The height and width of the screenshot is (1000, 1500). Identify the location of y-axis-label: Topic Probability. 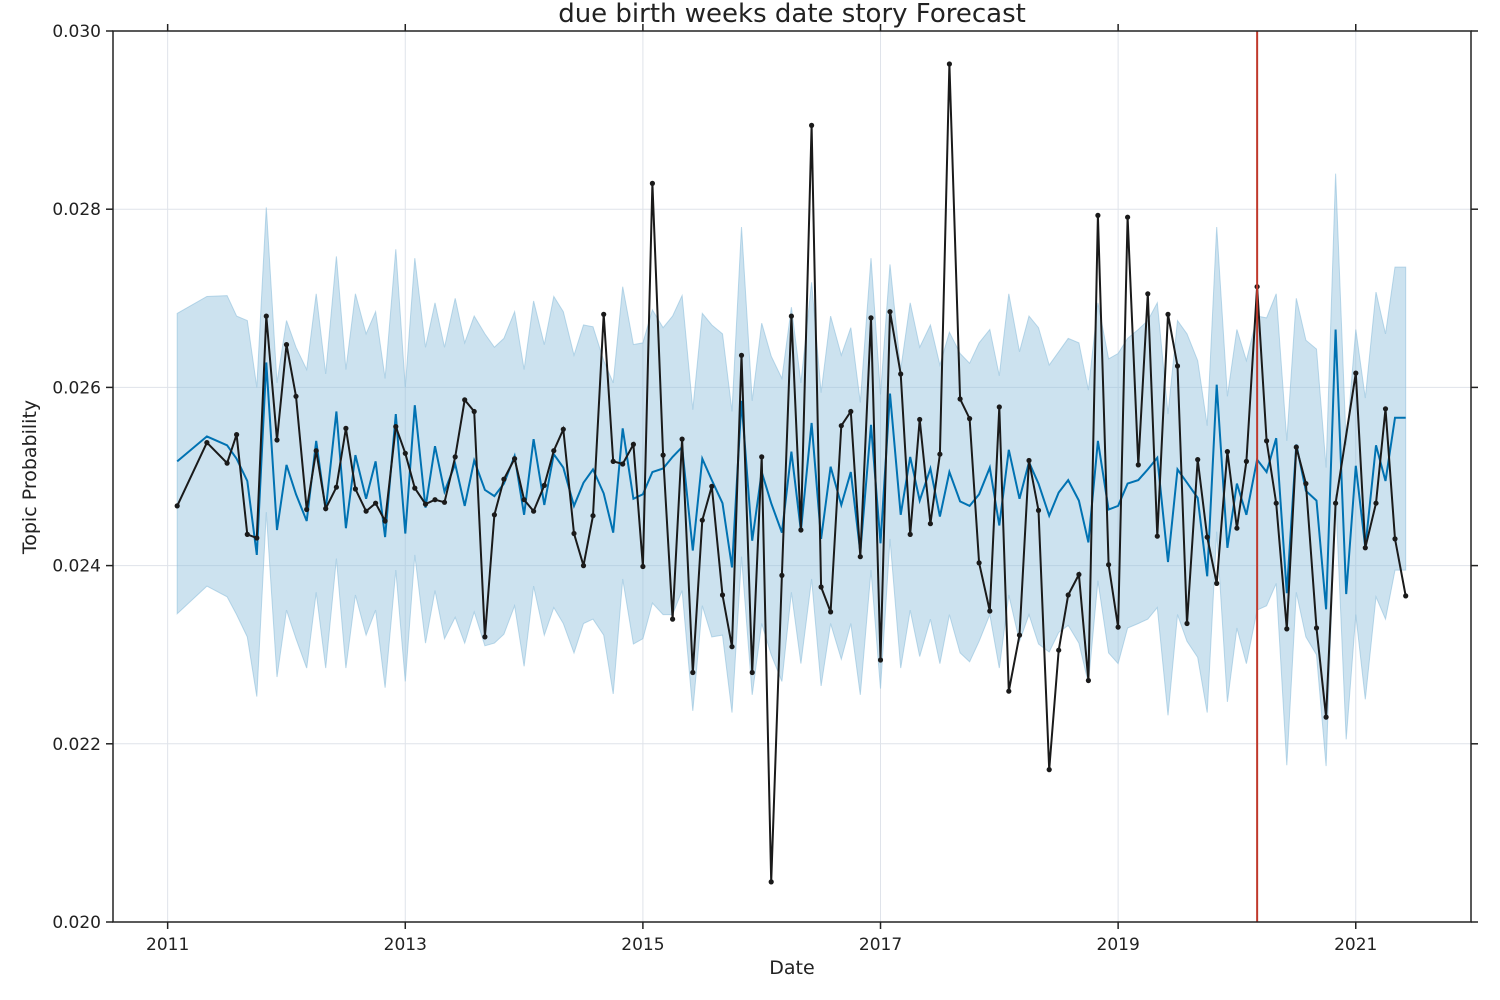
(30, 477).